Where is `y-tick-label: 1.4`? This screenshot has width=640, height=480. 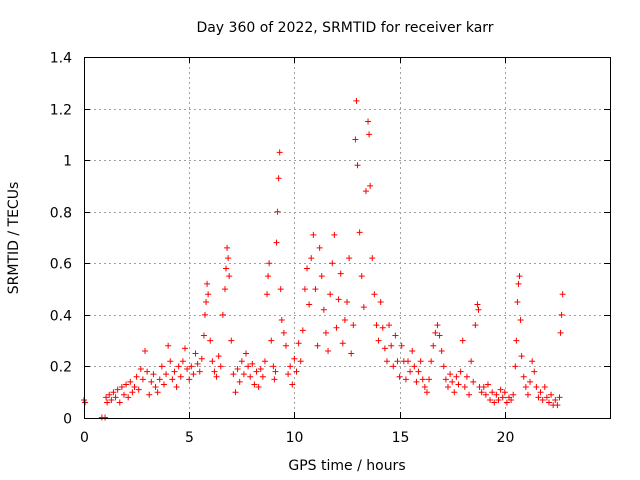
y-tick-label: 1.4 is located at coordinates (61, 59).